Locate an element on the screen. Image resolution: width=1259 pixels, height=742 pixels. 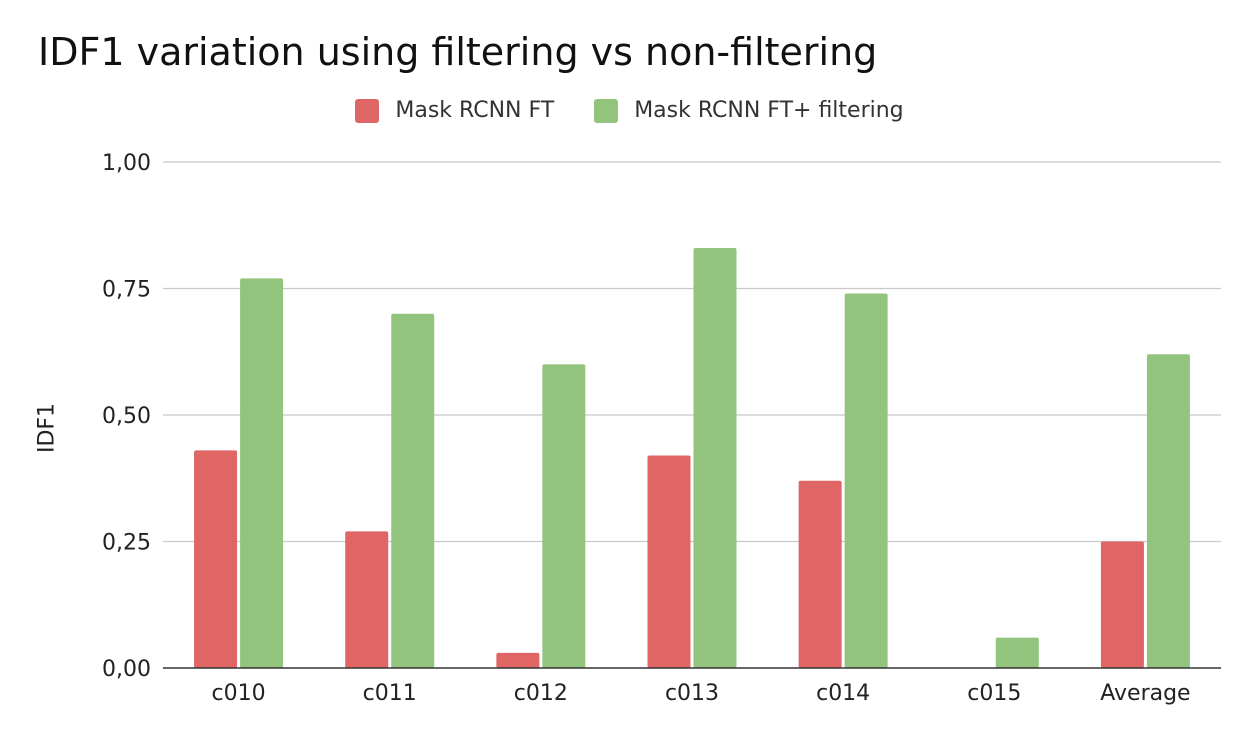
bar-series-2-average is located at coordinates (1168, 511).